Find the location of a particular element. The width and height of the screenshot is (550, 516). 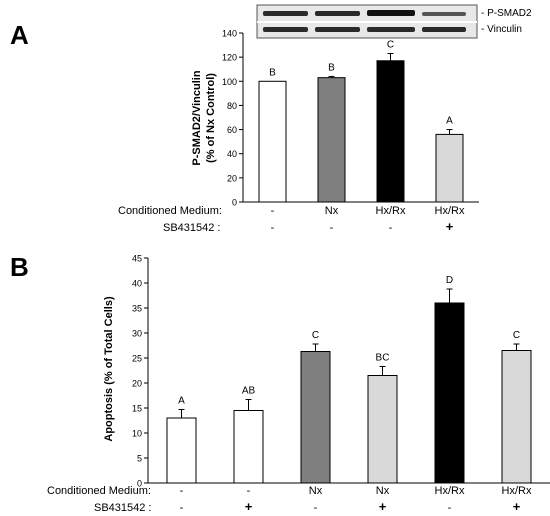

panel-a-category-label: Nx is located at coordinates (332, 211).